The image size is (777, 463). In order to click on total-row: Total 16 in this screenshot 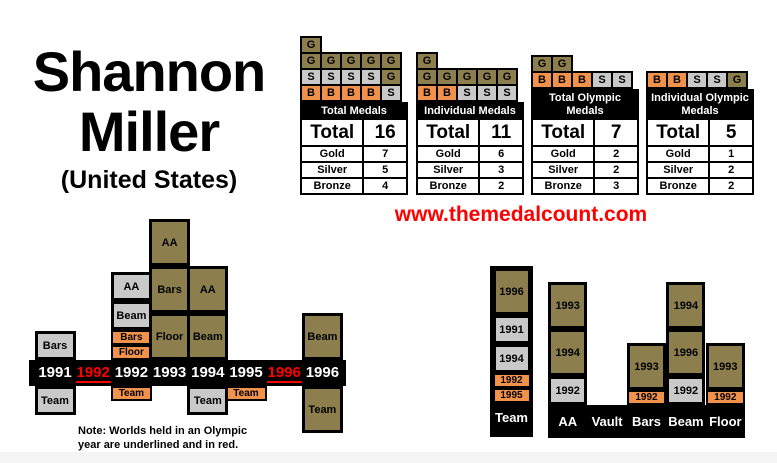, I will do `click(354, 132)`.